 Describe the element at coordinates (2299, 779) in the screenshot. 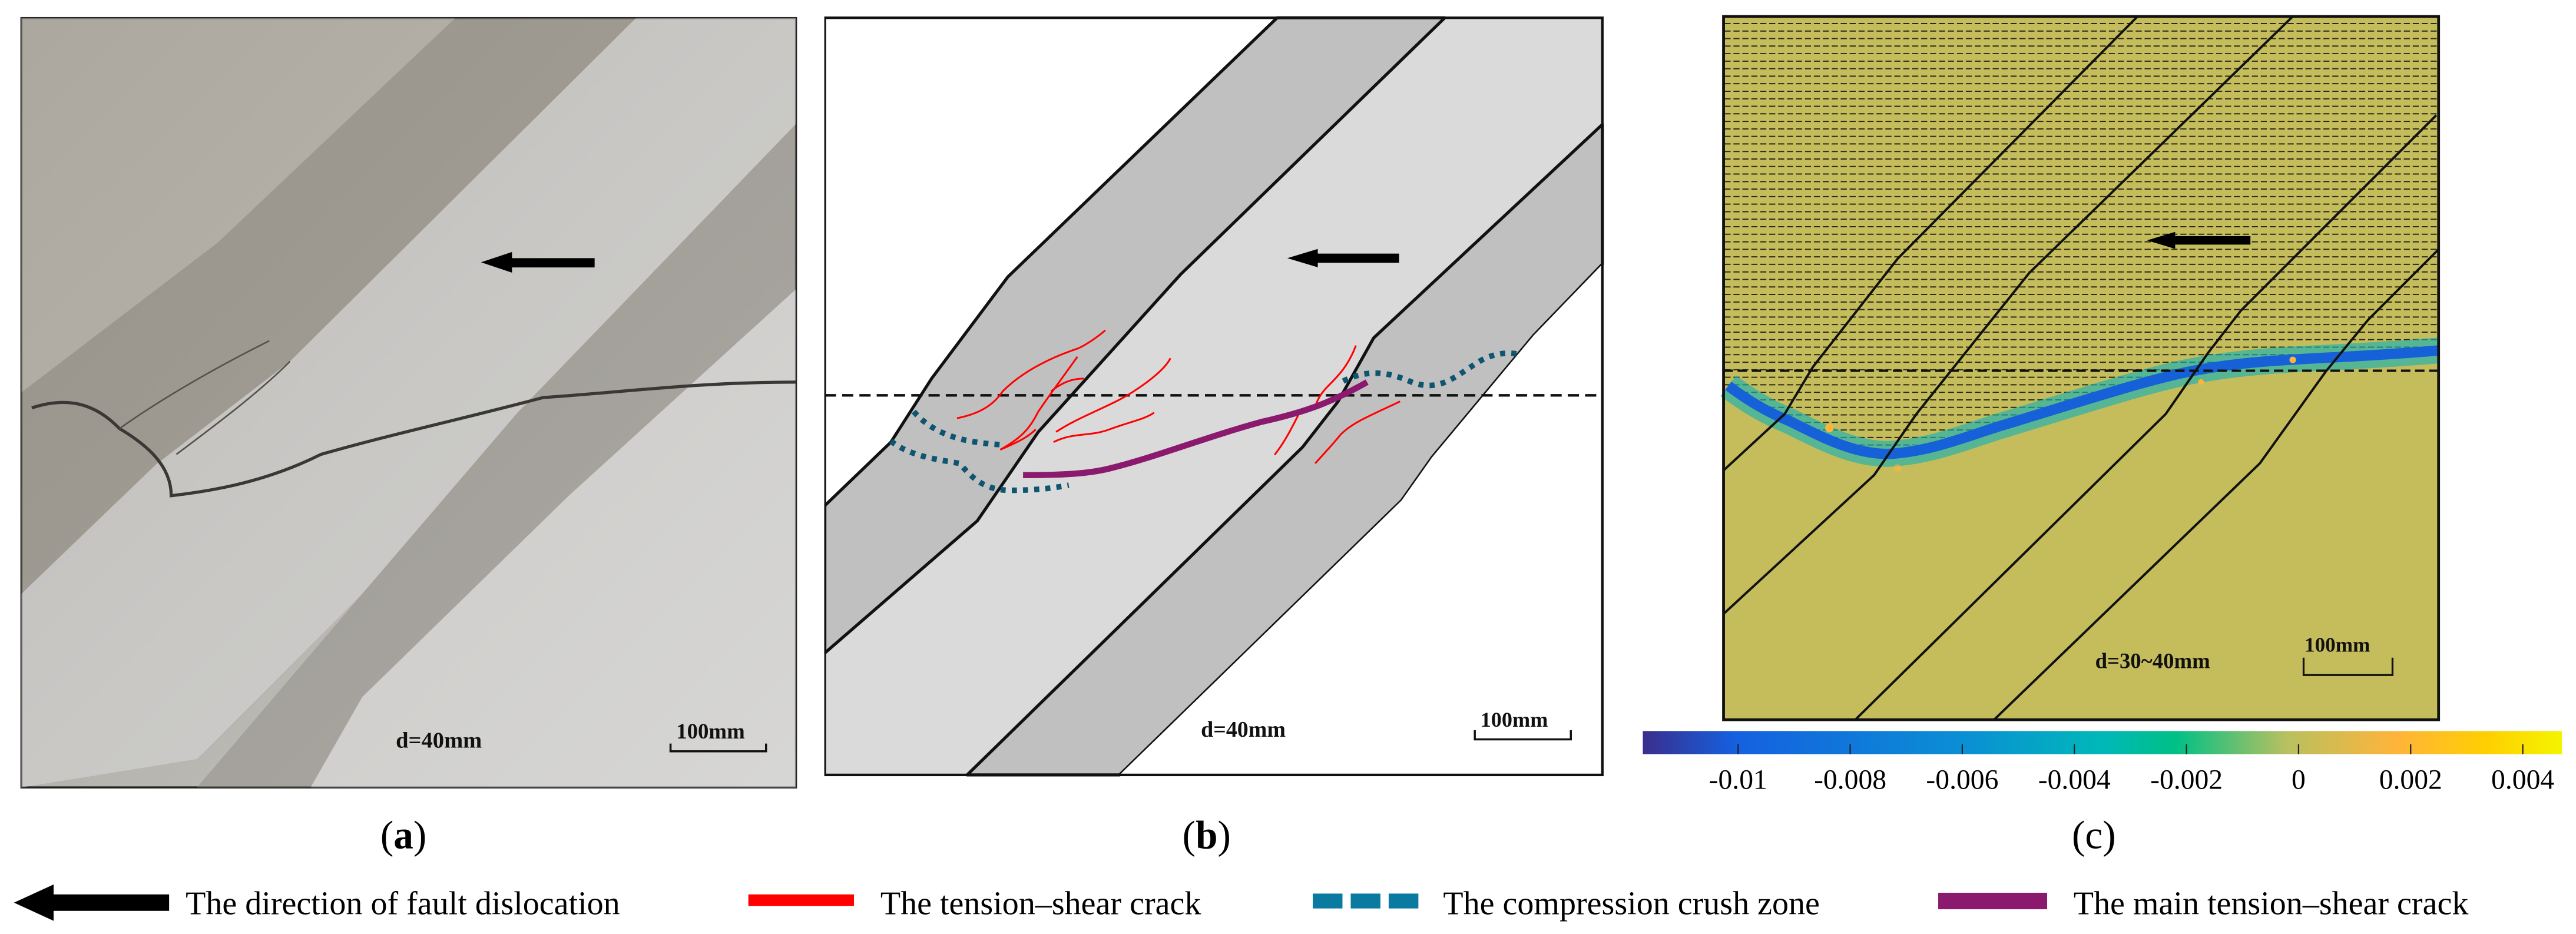

I see `colorbar-tick-label: 0` at that location.